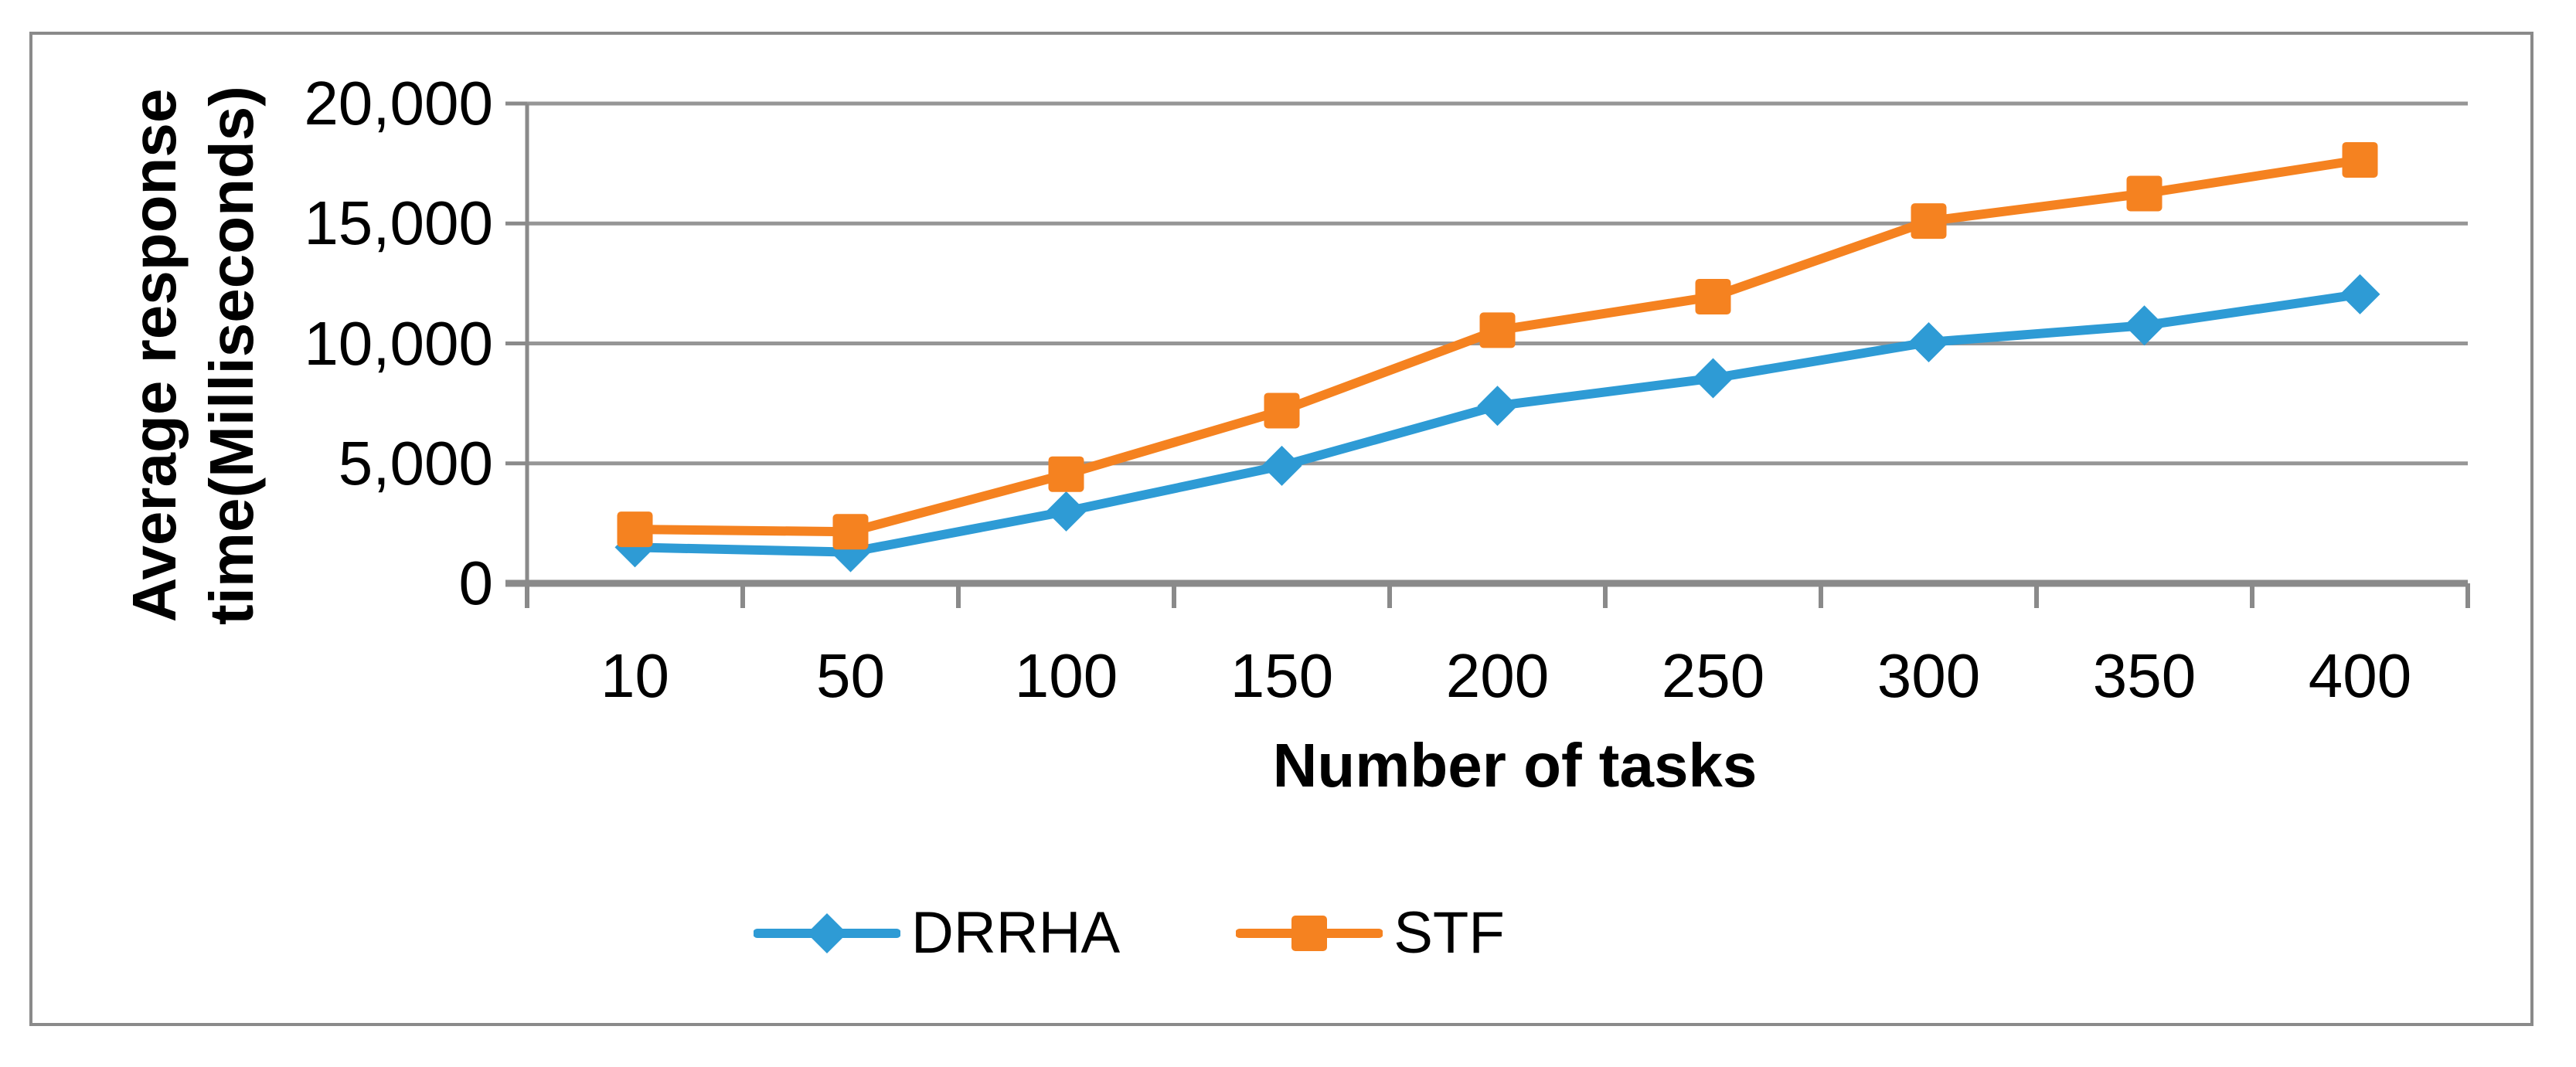 The height and width of the screenshot is (1067, 2576). I want to click on x-tick-label: 150, so click(1282, 675).